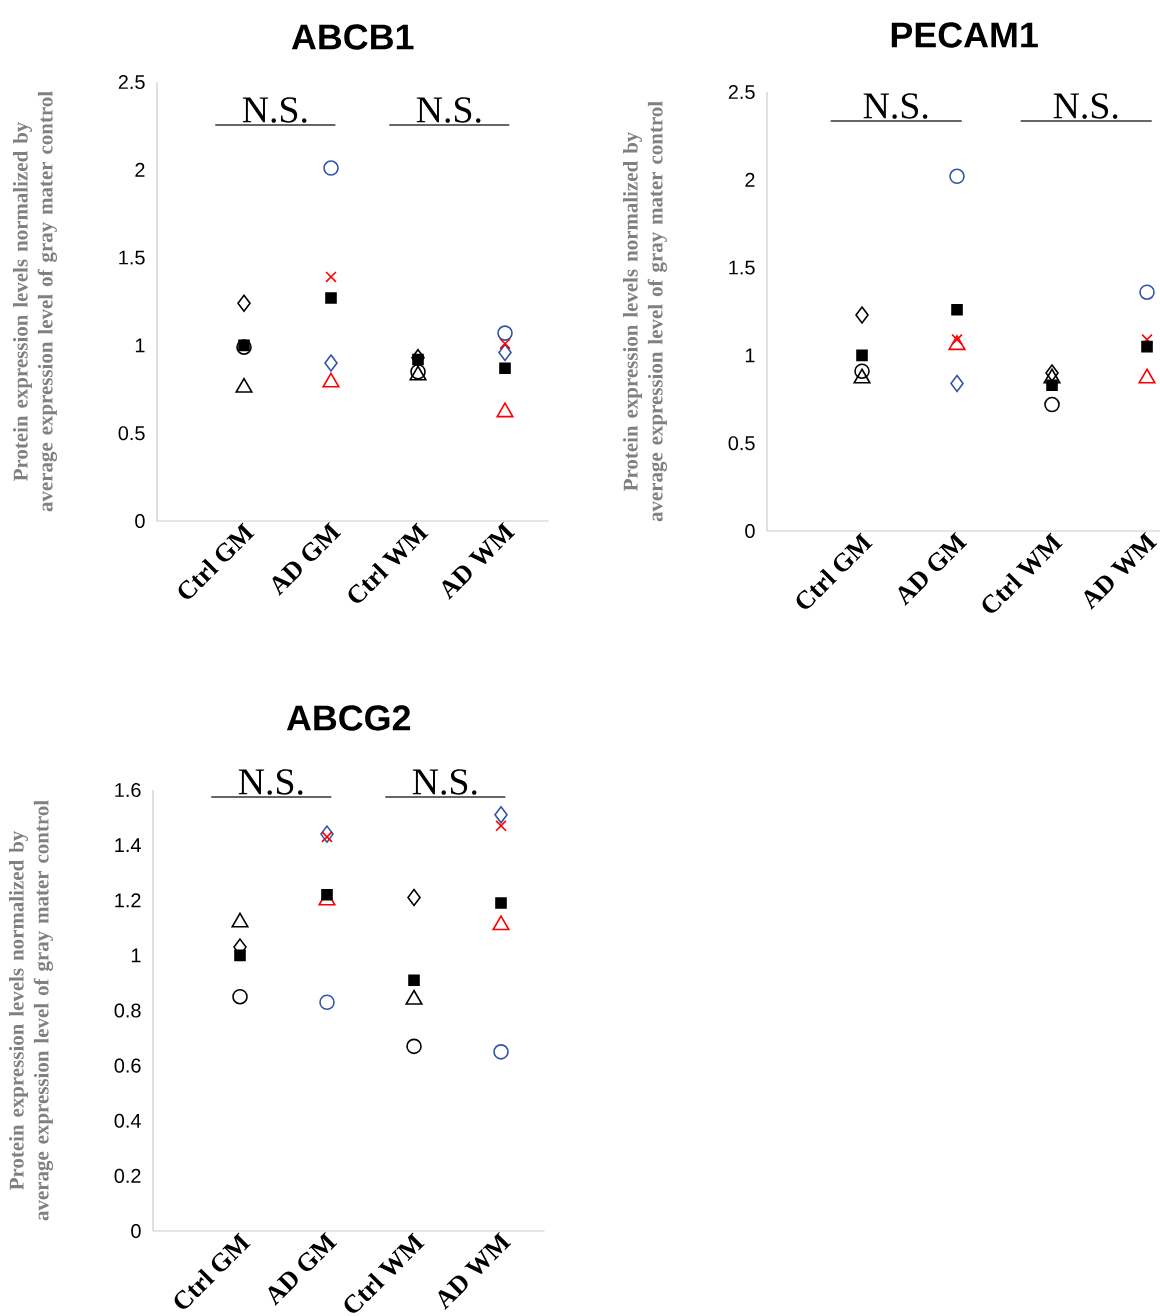  Describe the element at coordinates (348, 718) in the screenshot. I see `chart-title: ABCG2` at that location.